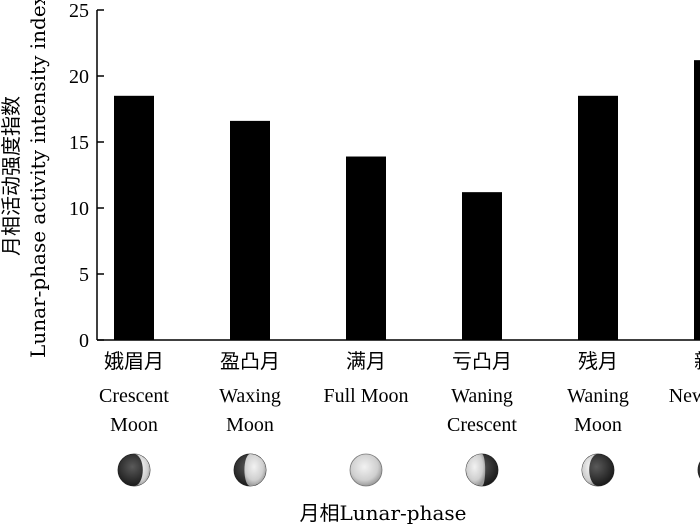 This screenshot has height=528, width=700. Describe the element at coordinates (482, 362) in the screenshot. I see `x-category-zh-3: 亏凸月` at that location.